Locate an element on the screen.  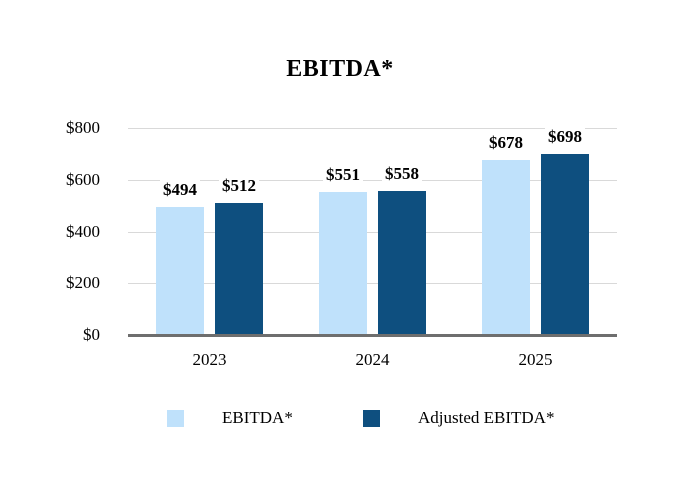
y-tick-label: $200 is located at coordinates (83, 283).